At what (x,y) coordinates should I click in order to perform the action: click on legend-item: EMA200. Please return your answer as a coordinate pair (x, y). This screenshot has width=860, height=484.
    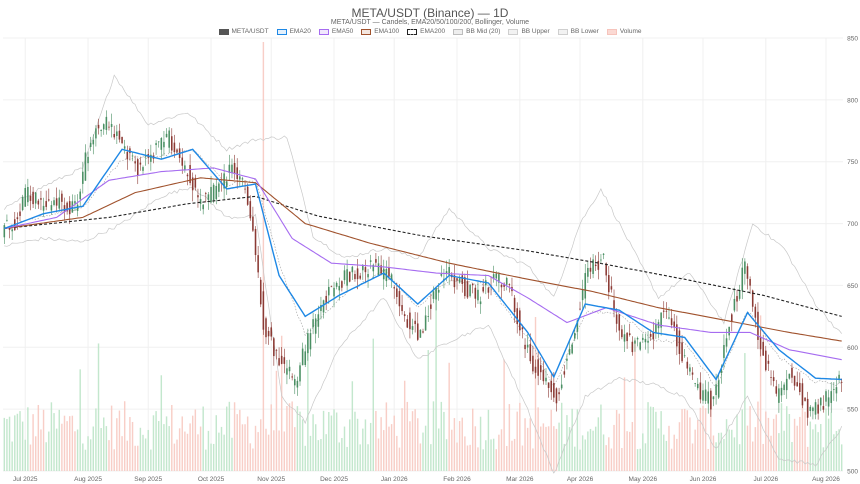
    Looking at the image, I should click on (426, 31).